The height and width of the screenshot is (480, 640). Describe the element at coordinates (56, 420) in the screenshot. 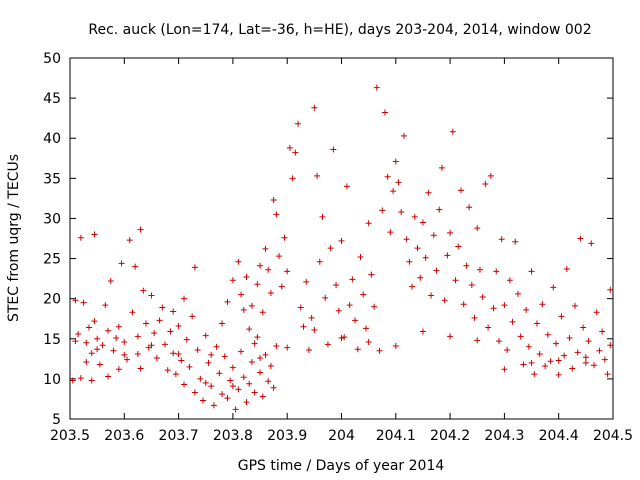

I see `y-tick-label: 5` at that location.